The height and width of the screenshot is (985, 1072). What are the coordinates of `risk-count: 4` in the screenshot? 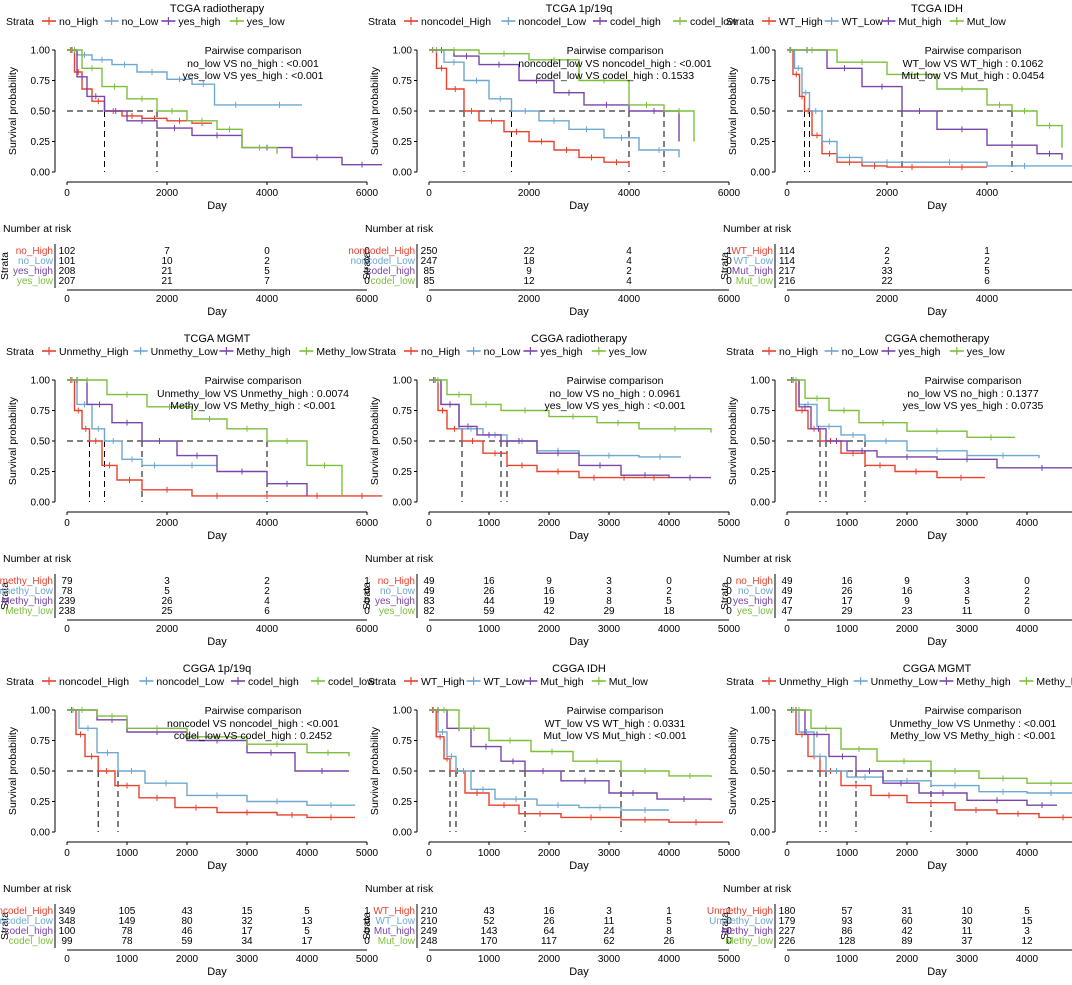 It's located at (267, 601).